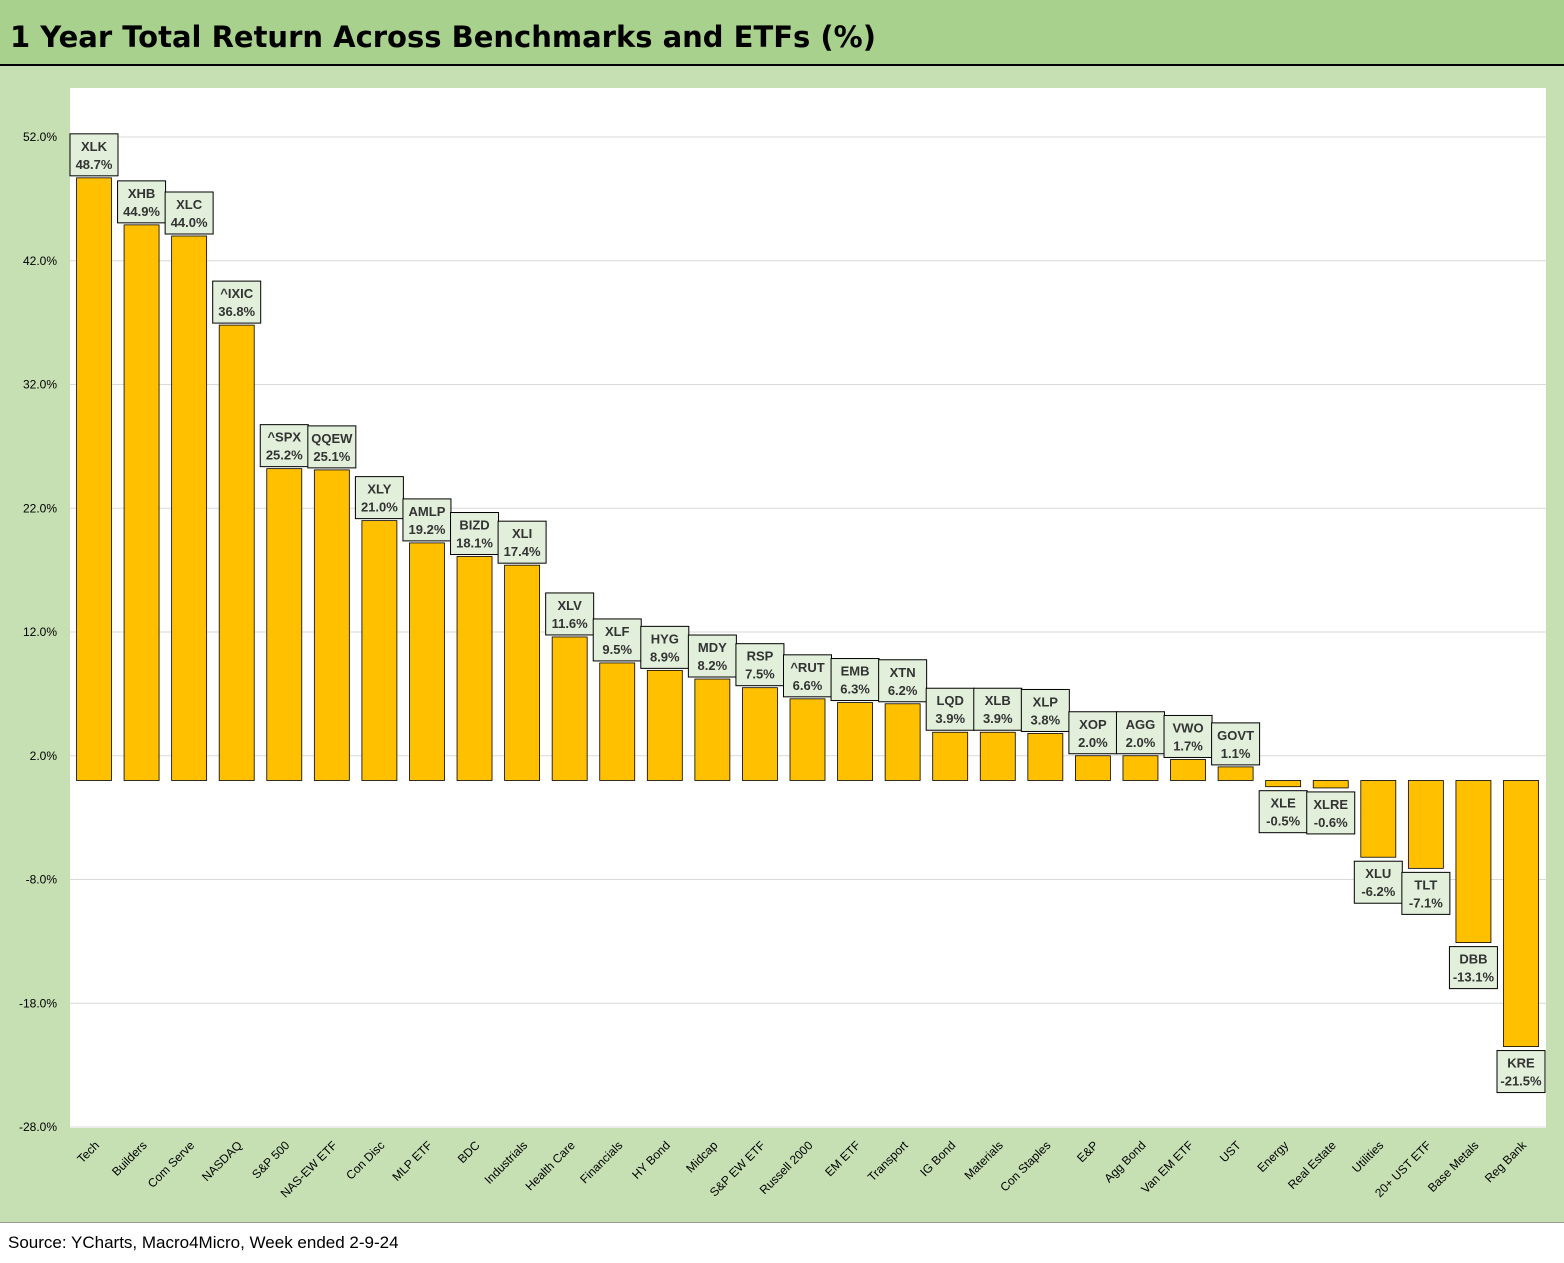  I want to click on data-label: XLE -0.5%, so click(1283, 812).